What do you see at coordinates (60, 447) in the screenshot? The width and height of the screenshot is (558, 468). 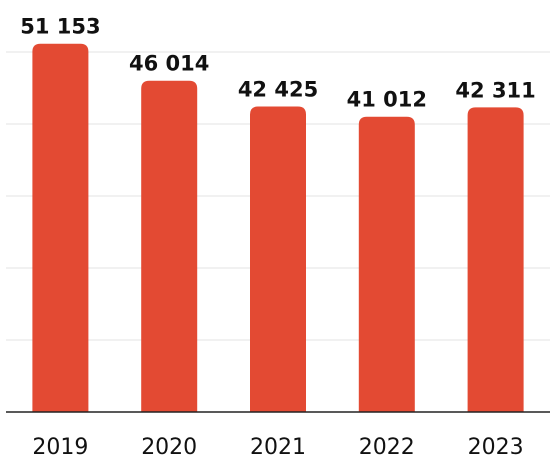 I see `x-tick-label-2019: 2019` at bounding box center [60, 447].